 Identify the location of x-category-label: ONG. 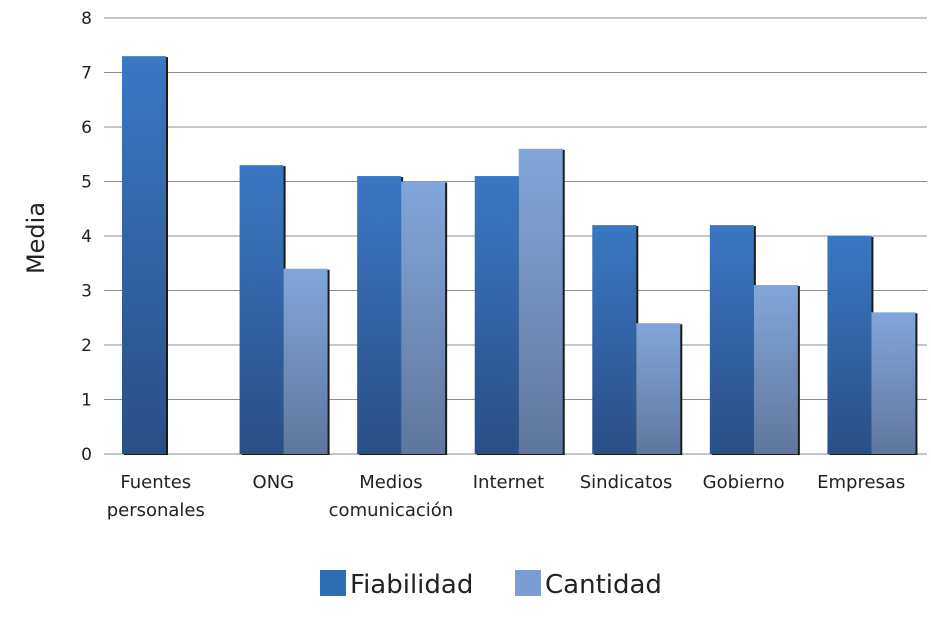
(274, 482).